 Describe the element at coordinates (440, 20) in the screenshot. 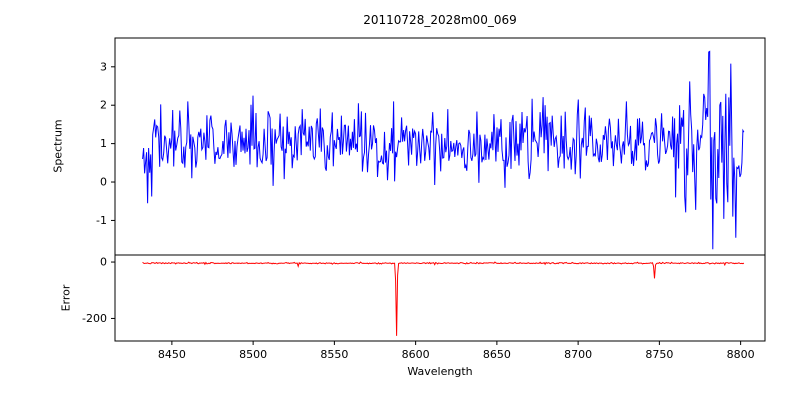

I see `chart-title: 20110728_2028m00_069` at that location.